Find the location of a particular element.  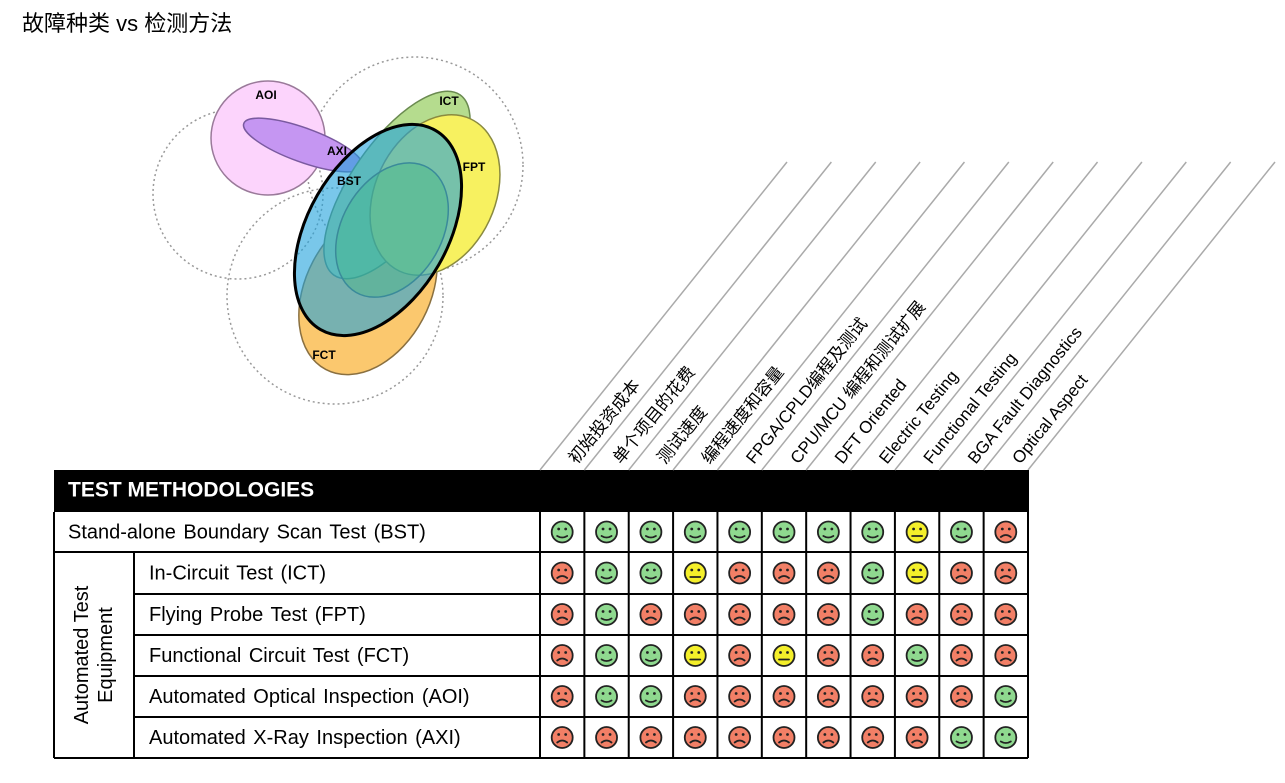

row-label: Stand-alone Boundary Scan Test (BST) is located at coordinates (247, 532).